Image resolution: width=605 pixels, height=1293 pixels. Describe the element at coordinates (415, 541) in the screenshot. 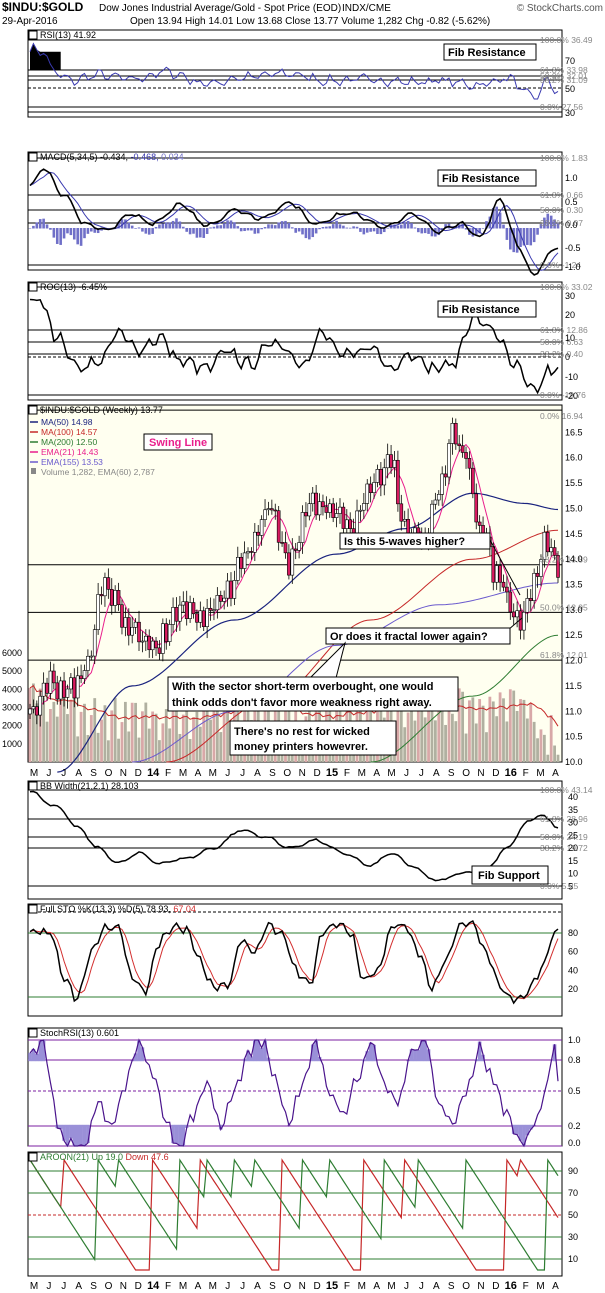

I see `waves-note-box` at that location.